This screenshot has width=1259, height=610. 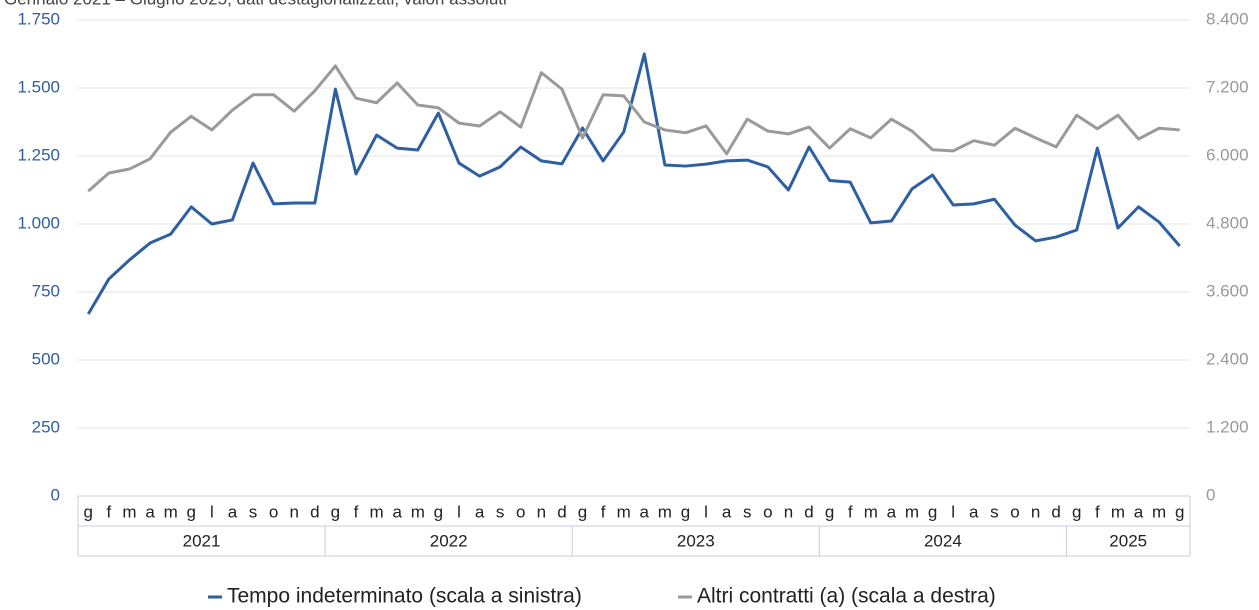 I want to click on y2-tick-label: 1.200, so click(x=1227, y=426).